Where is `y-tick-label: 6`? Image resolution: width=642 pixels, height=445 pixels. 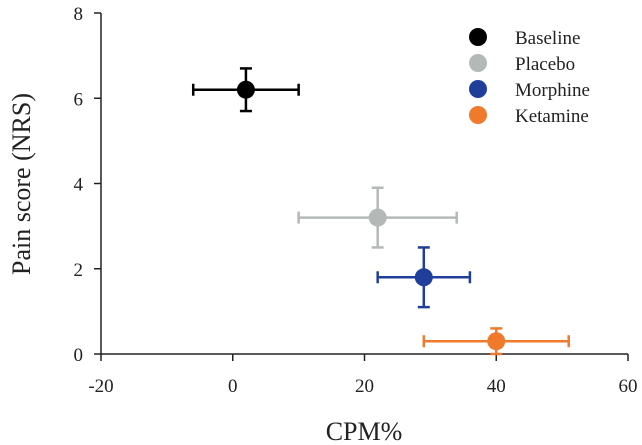 y-tick-label: 6 is located at coordinates (79, 99).